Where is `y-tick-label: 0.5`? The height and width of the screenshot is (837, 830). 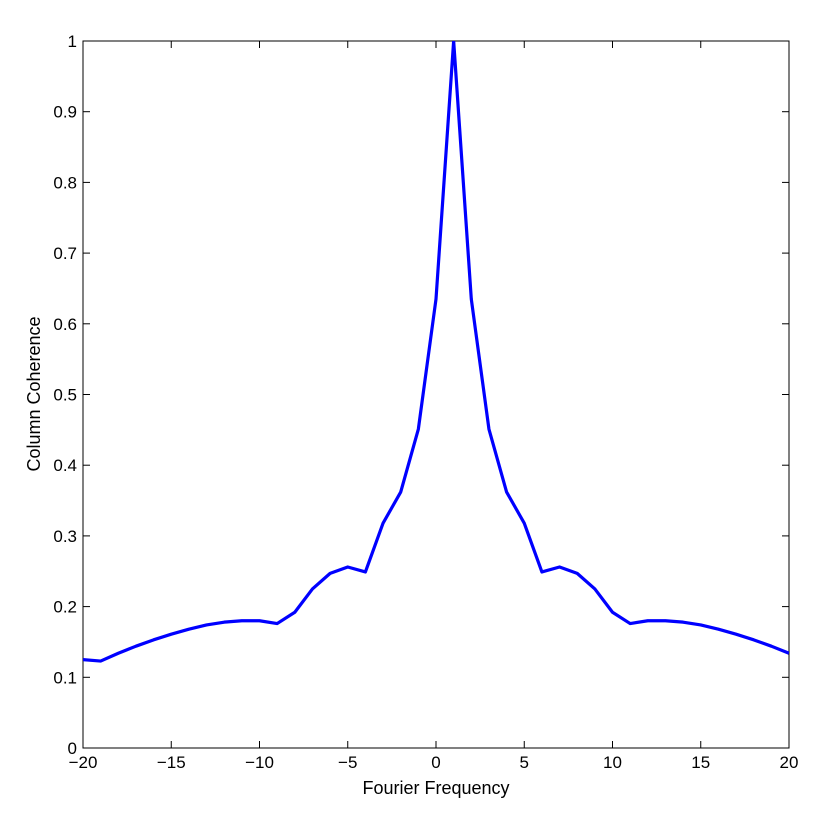
y-tick-label: 0.5 is located at coordinates (65, 395).